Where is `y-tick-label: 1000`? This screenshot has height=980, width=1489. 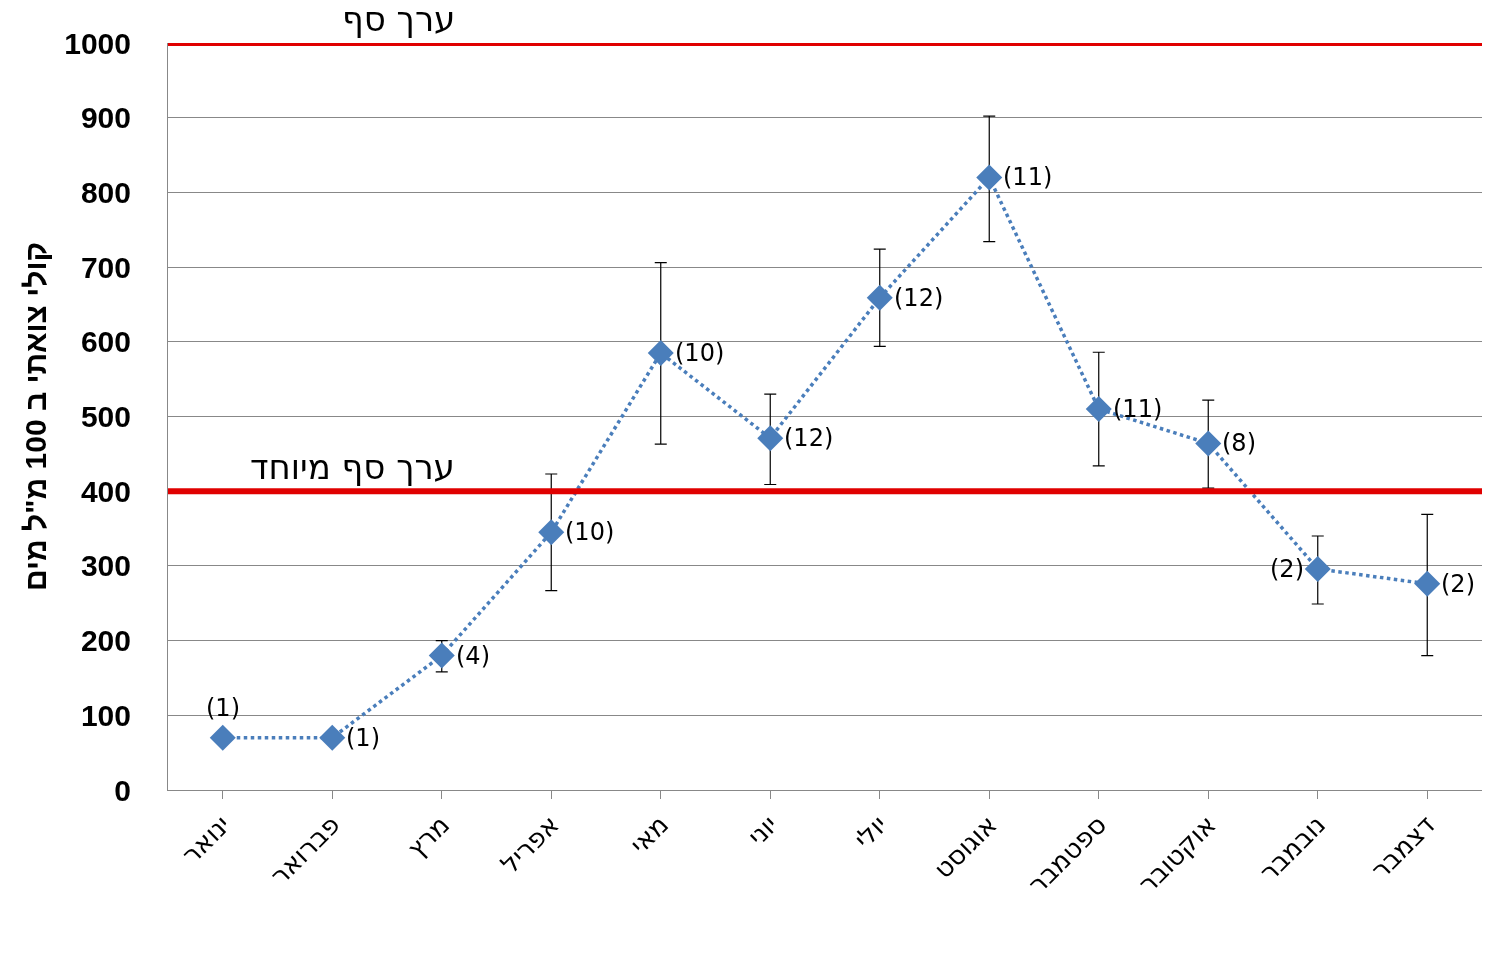 y-tick-label: 1000 is located at coordinates (97, 43).